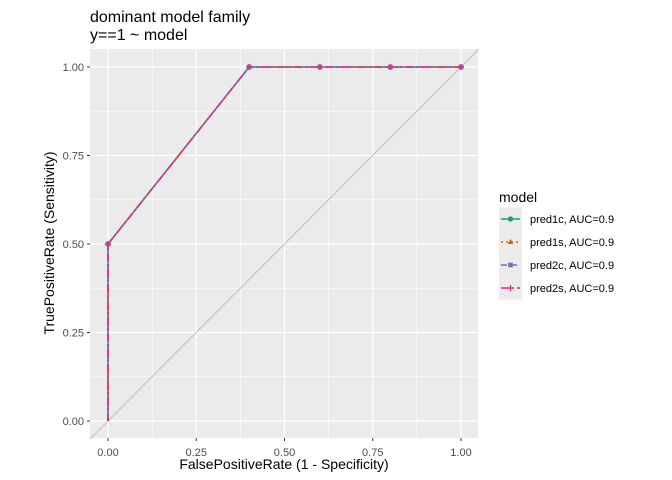 Image resolution: width=672 pixels, height=480 pixels. What do you see at coordinates (196, 453) in the screenshot?
I see `x-tick-label: 0.25` at bounding box center [196, 453].